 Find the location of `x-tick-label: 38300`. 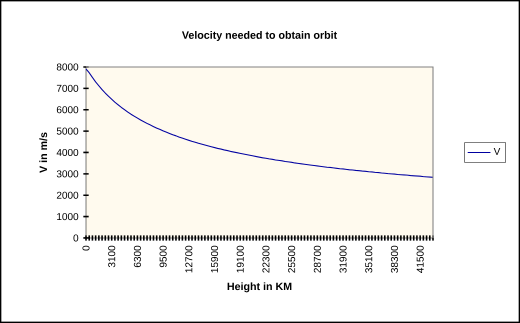

x-tick-label: 38300 is located at coordinates (394, 259).